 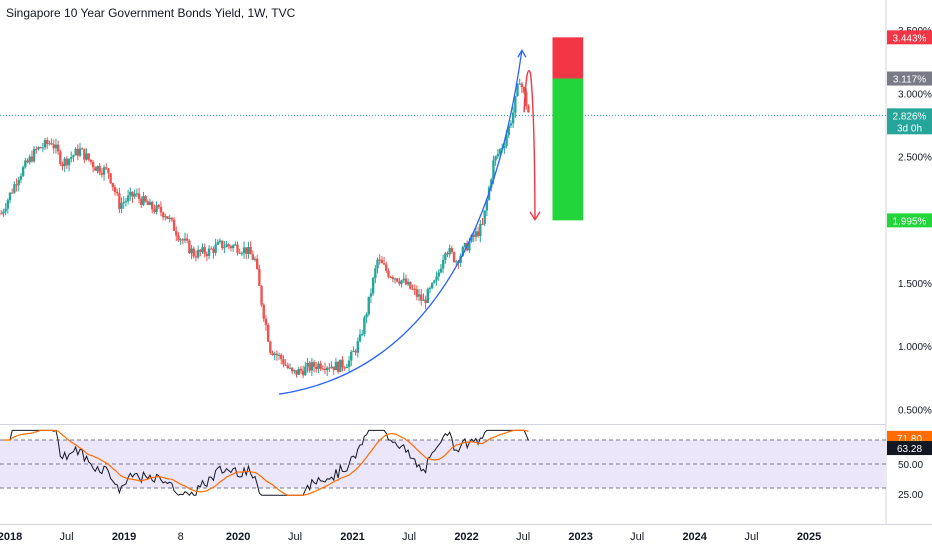 What do you see at coordinates (910, 495) in the screenshot?
I see `rsi-tick-label: 25.00` at bounding box center [910, 495].